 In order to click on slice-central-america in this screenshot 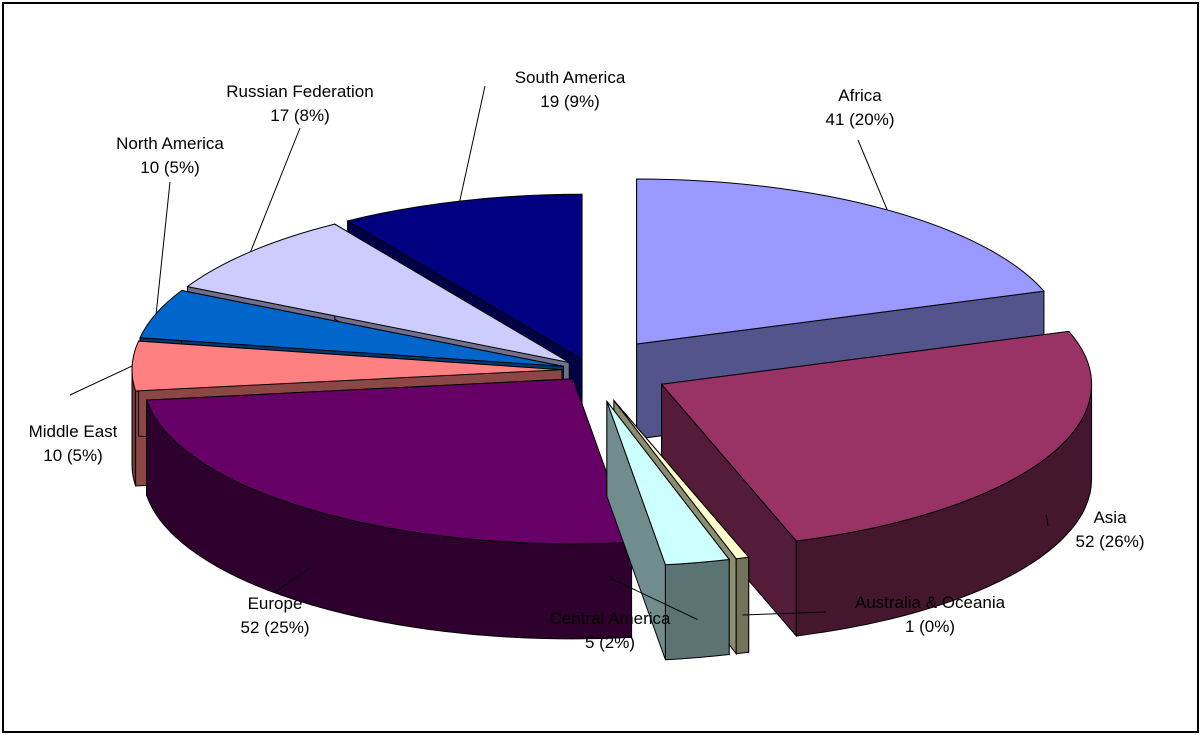, I will do `click(668, 530)`.